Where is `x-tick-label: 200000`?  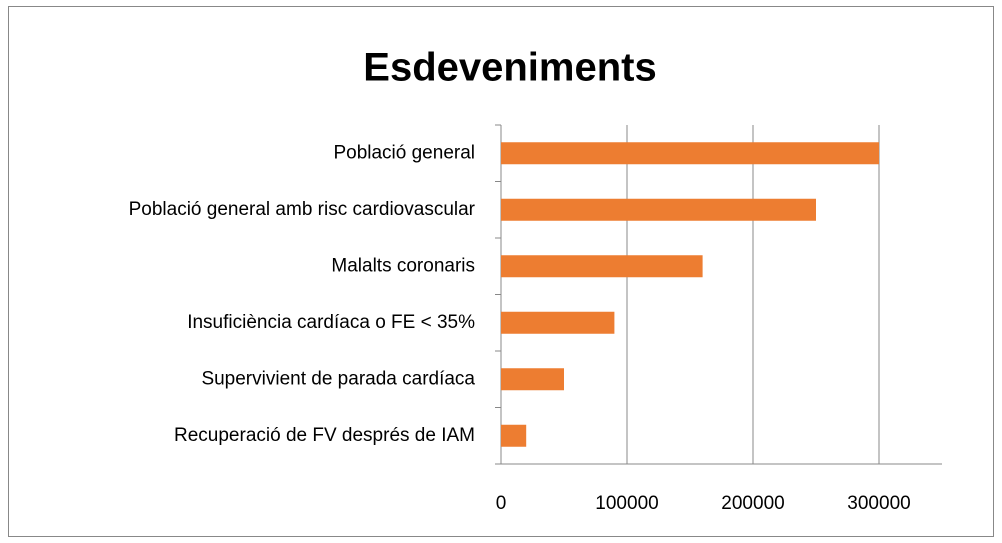
x-tick-label: 200000 is located at coordinates (752, 503).